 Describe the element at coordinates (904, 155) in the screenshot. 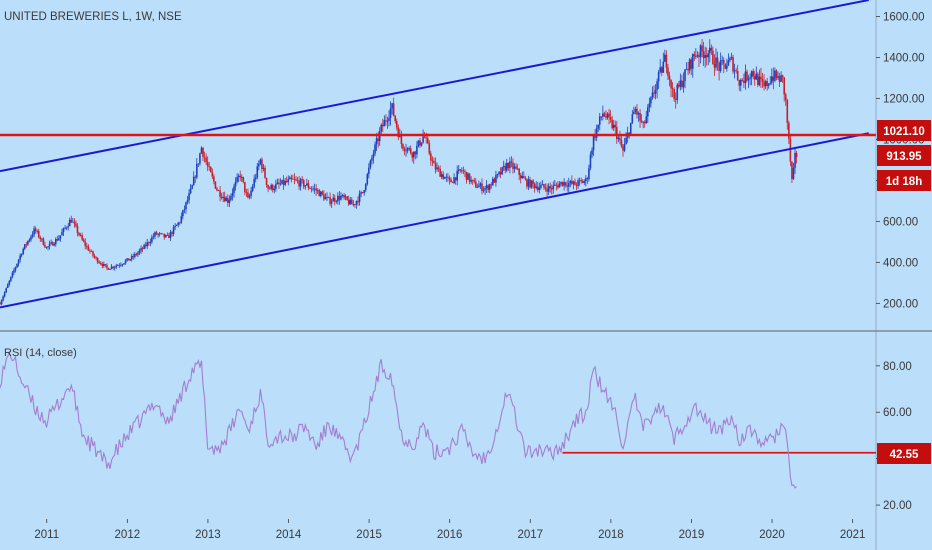

I see `last-price-badge: 913.95` at that location.